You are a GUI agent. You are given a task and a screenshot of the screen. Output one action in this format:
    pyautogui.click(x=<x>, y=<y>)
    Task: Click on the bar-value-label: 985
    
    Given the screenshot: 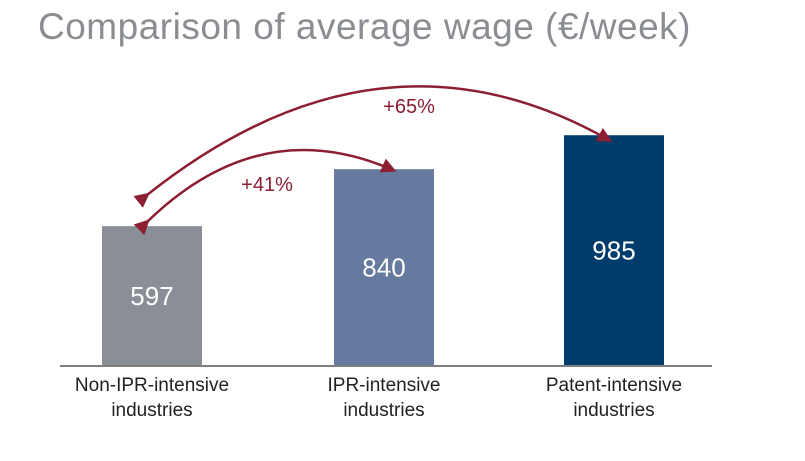 What is the action you would take?
    pyautogui.click(x=613, y=251)
    